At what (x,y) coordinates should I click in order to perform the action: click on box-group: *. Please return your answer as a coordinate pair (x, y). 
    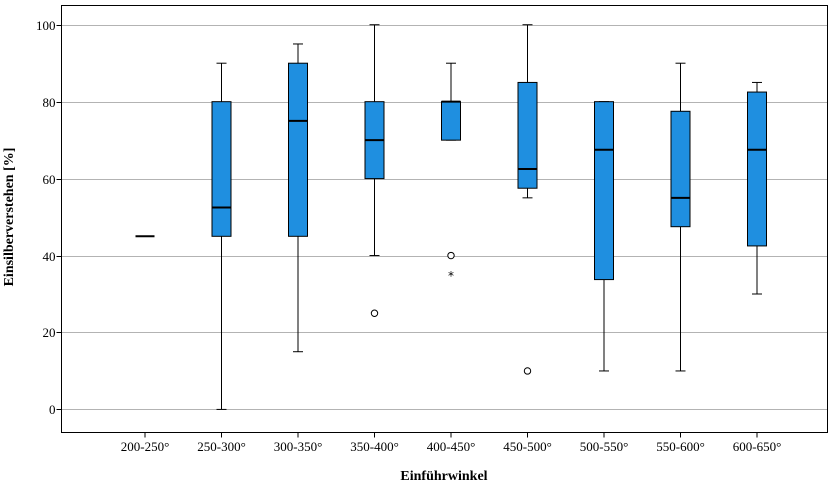
    Looking at the image, I should click on (451, 172).